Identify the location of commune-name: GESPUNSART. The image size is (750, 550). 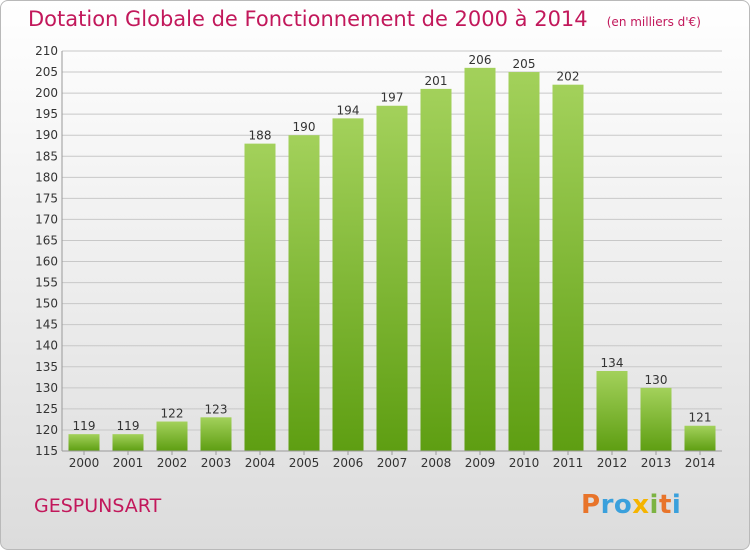
(98, 506).